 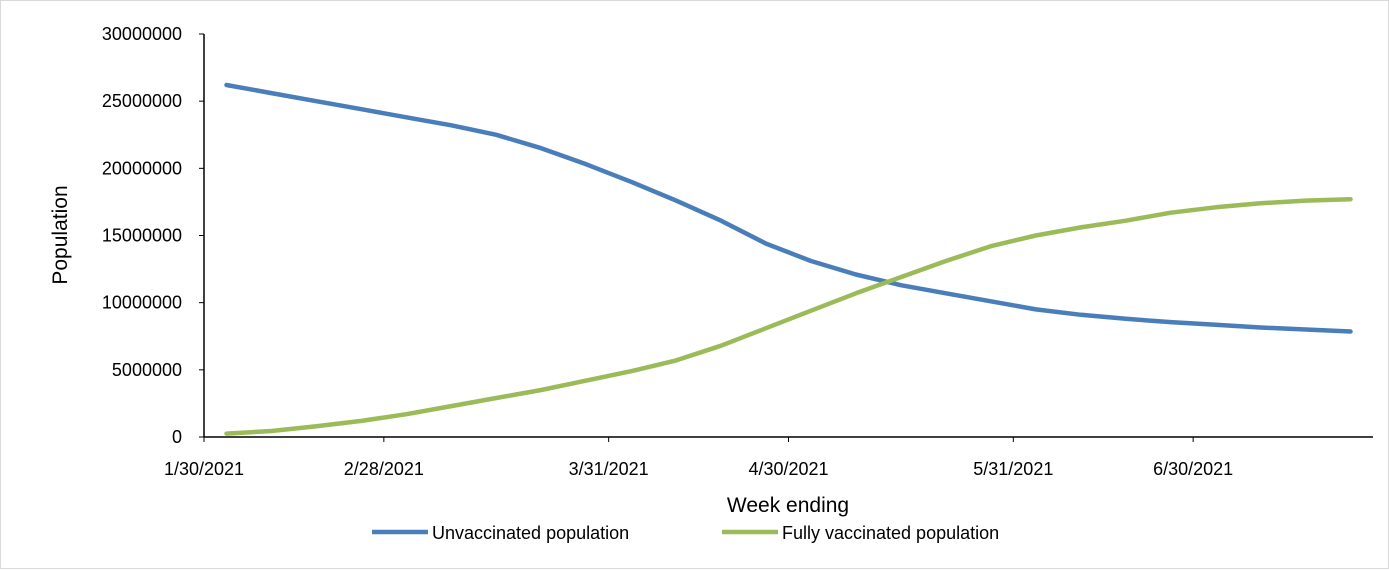 What do you see at coordinates (147, 370) in the screenshot?
I see `y-tick-label: 5000000` at bounding box center [147, 370].